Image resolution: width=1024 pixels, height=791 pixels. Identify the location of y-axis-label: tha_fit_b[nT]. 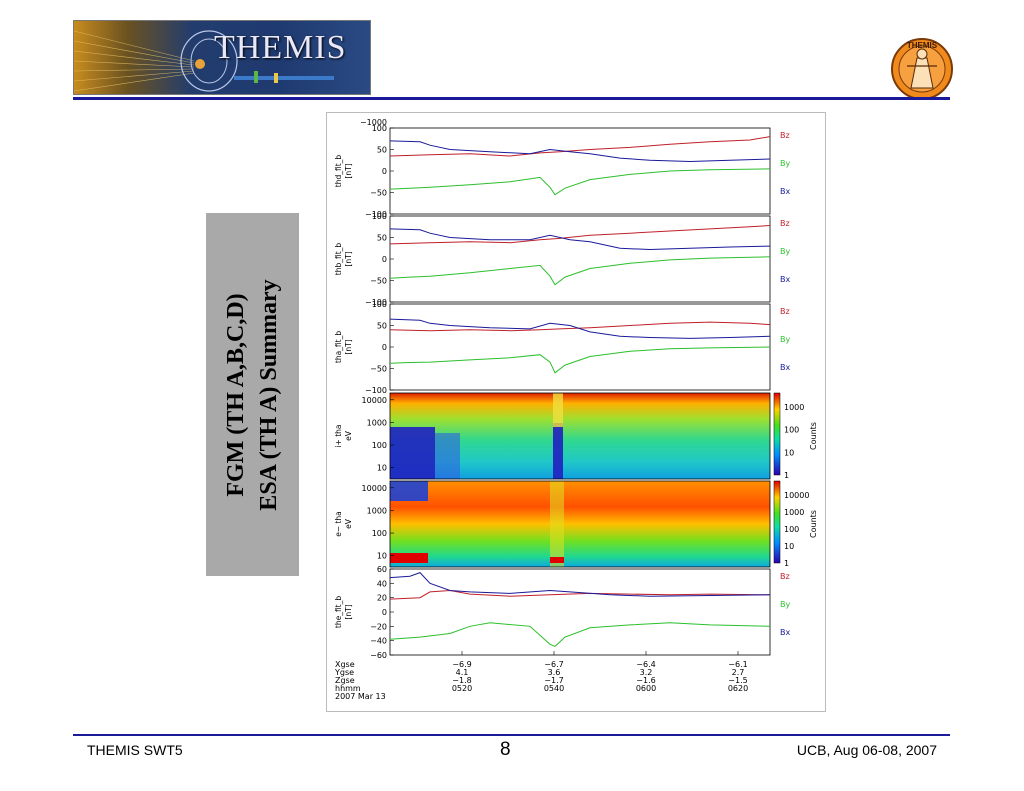
(343, 347).